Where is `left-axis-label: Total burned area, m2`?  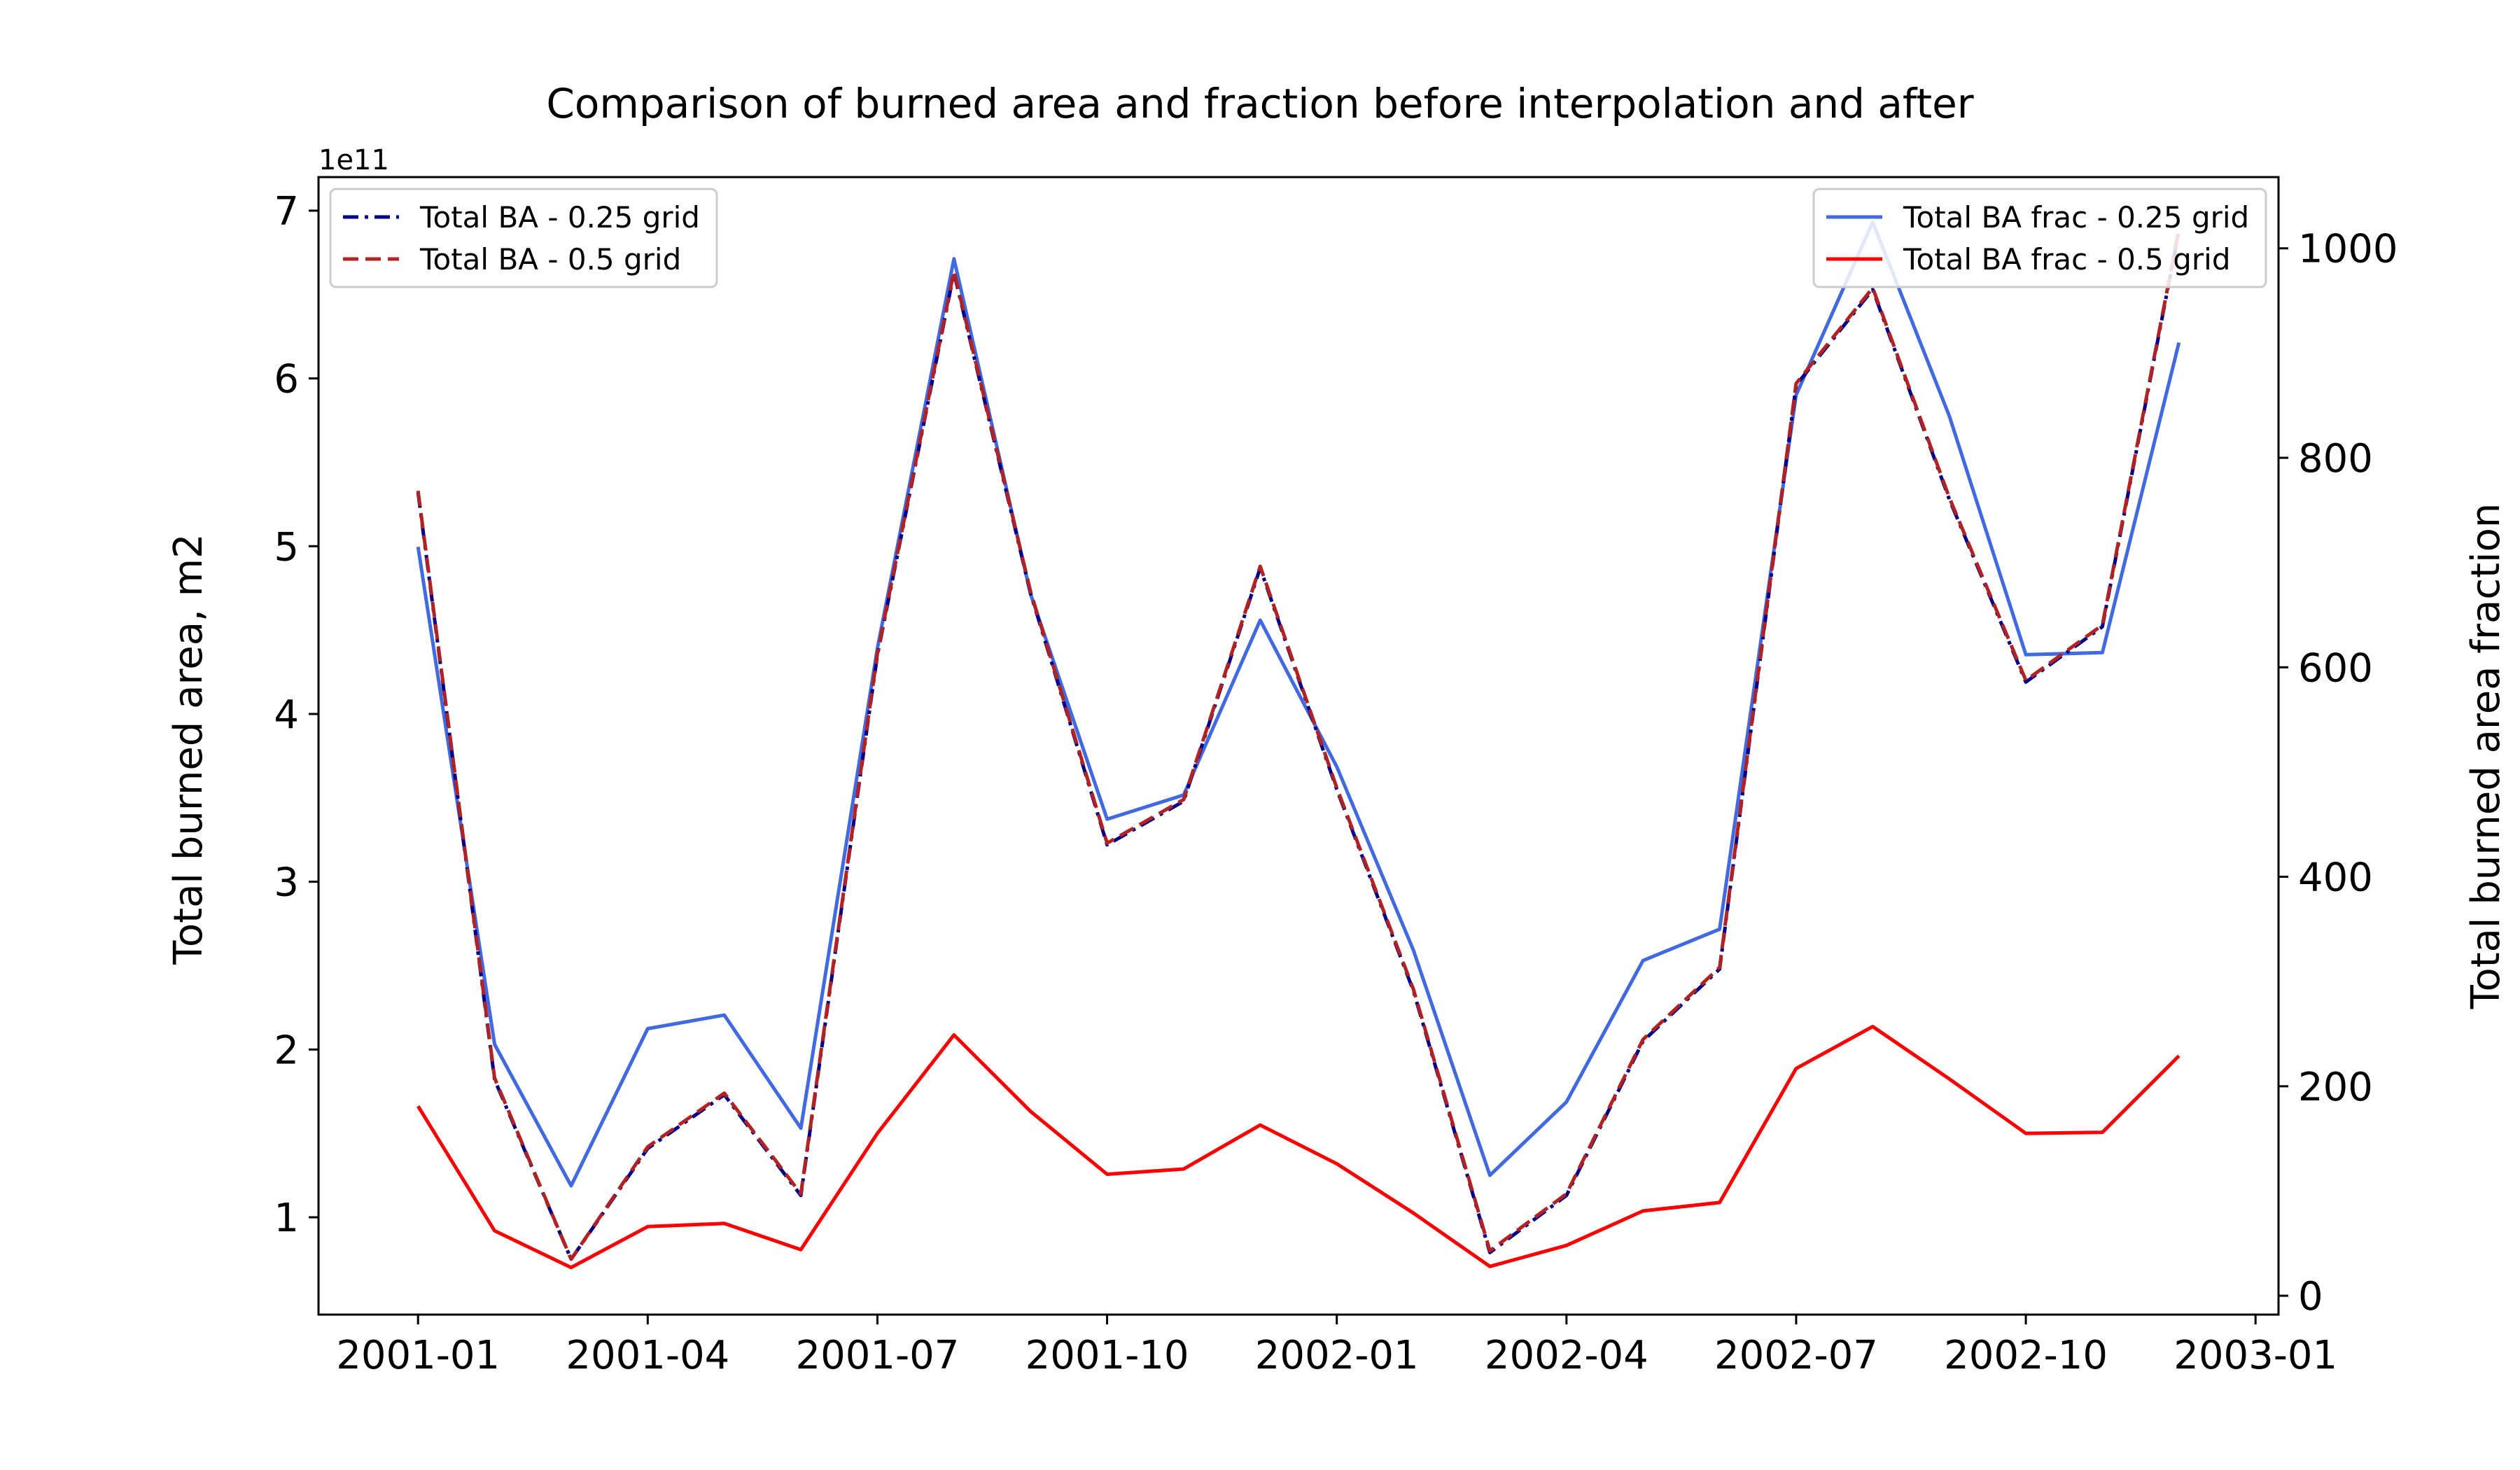 left-axis-label: Total burned area, m2 is located at coordinates (188, 749).